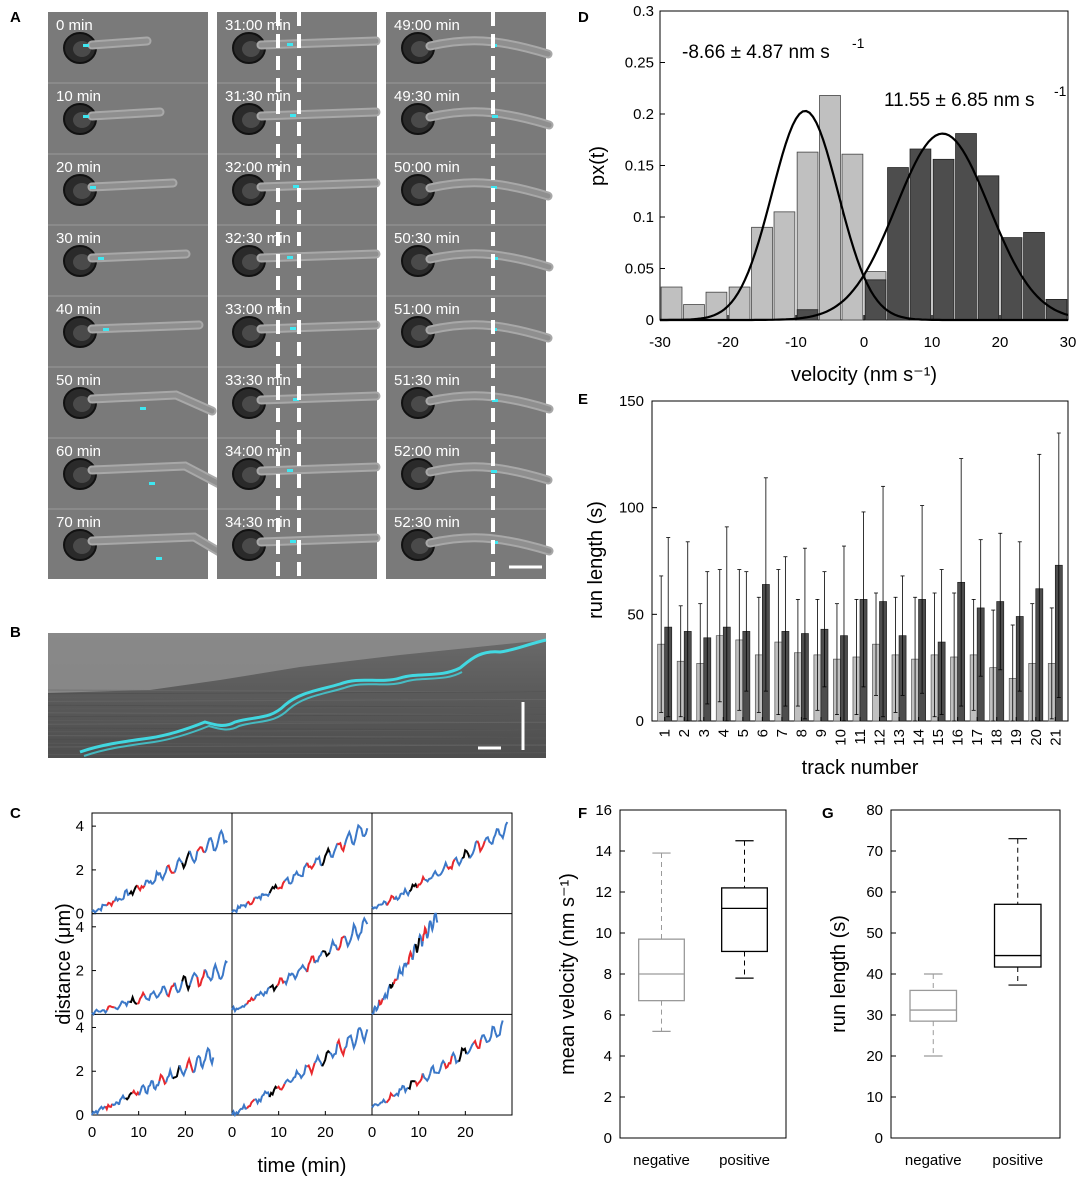 The width and height of the screenshot is (1084, 1180). Describe the element at coordinates (78, 309) in the screenshot. I see `timepoint-label: 40 min` at that location.